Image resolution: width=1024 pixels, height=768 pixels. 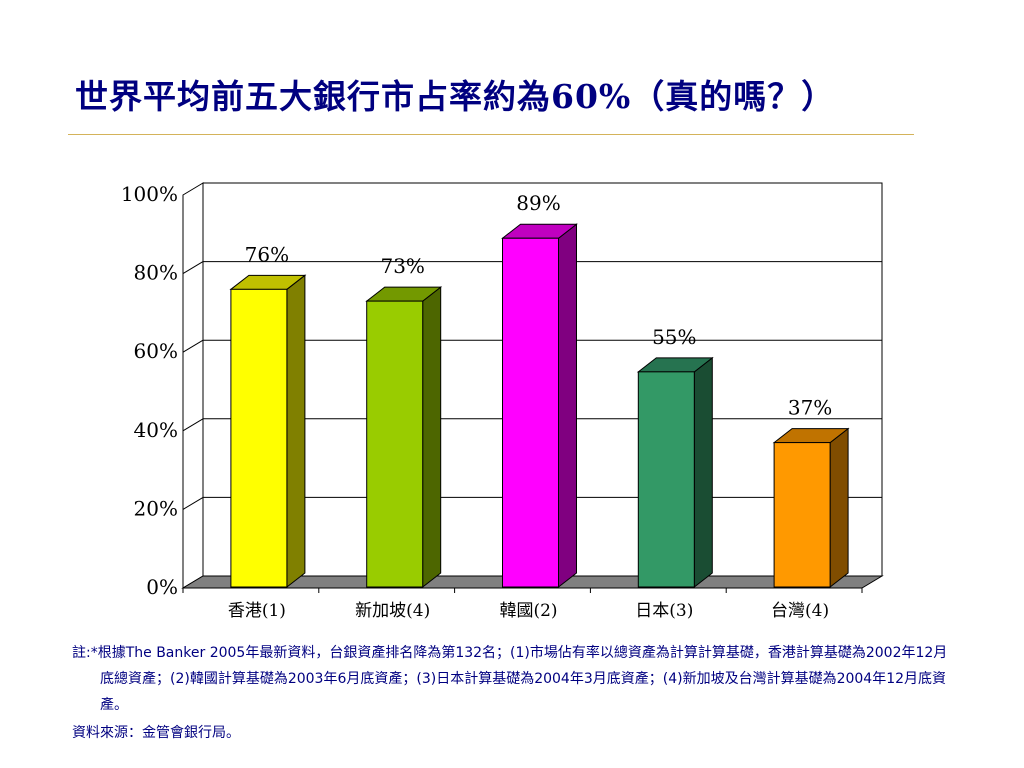 What do you see at coordinates (156, 351) in the screenshot?
I see `y-tick-label: 60%` at bounding box center [156, 351].